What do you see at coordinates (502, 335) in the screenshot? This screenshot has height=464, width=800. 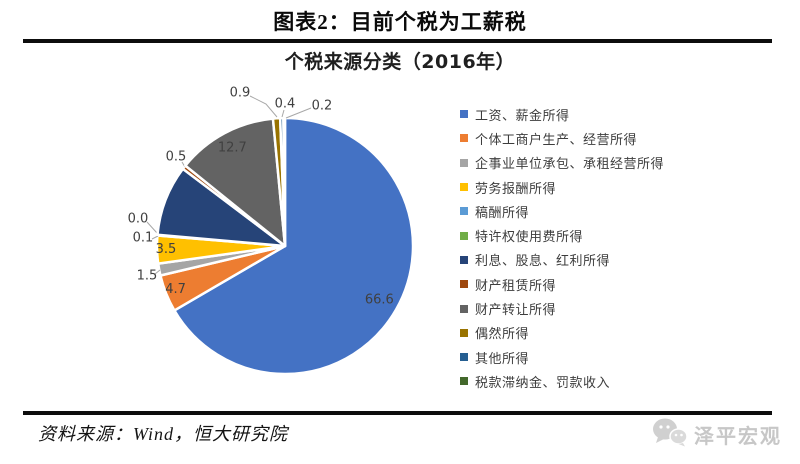 I see `legend-label: 偶然所得` at bounding box center [502, 335].